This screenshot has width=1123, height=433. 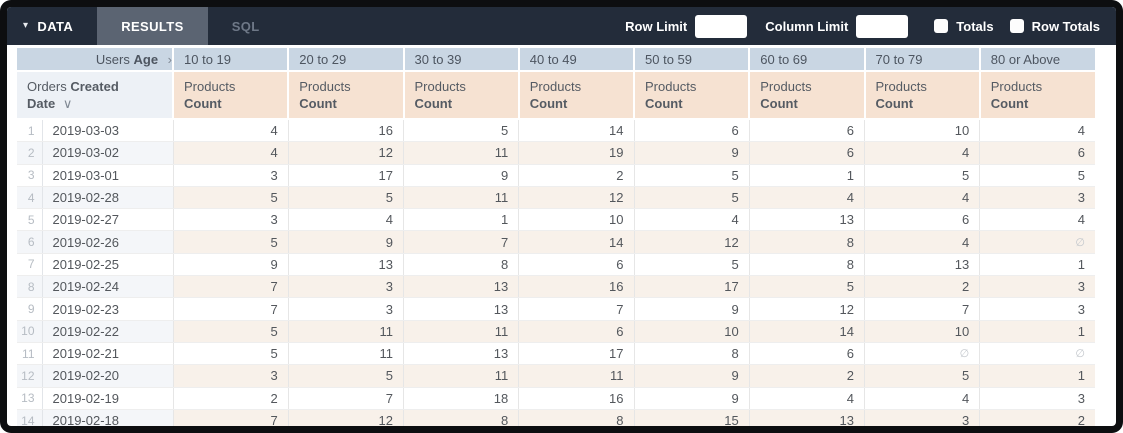 What do you see at coordinates (1065, 26) in the screenshot?
I see `row-totals-label: Row Totals` at bounding box center [1065, 26].